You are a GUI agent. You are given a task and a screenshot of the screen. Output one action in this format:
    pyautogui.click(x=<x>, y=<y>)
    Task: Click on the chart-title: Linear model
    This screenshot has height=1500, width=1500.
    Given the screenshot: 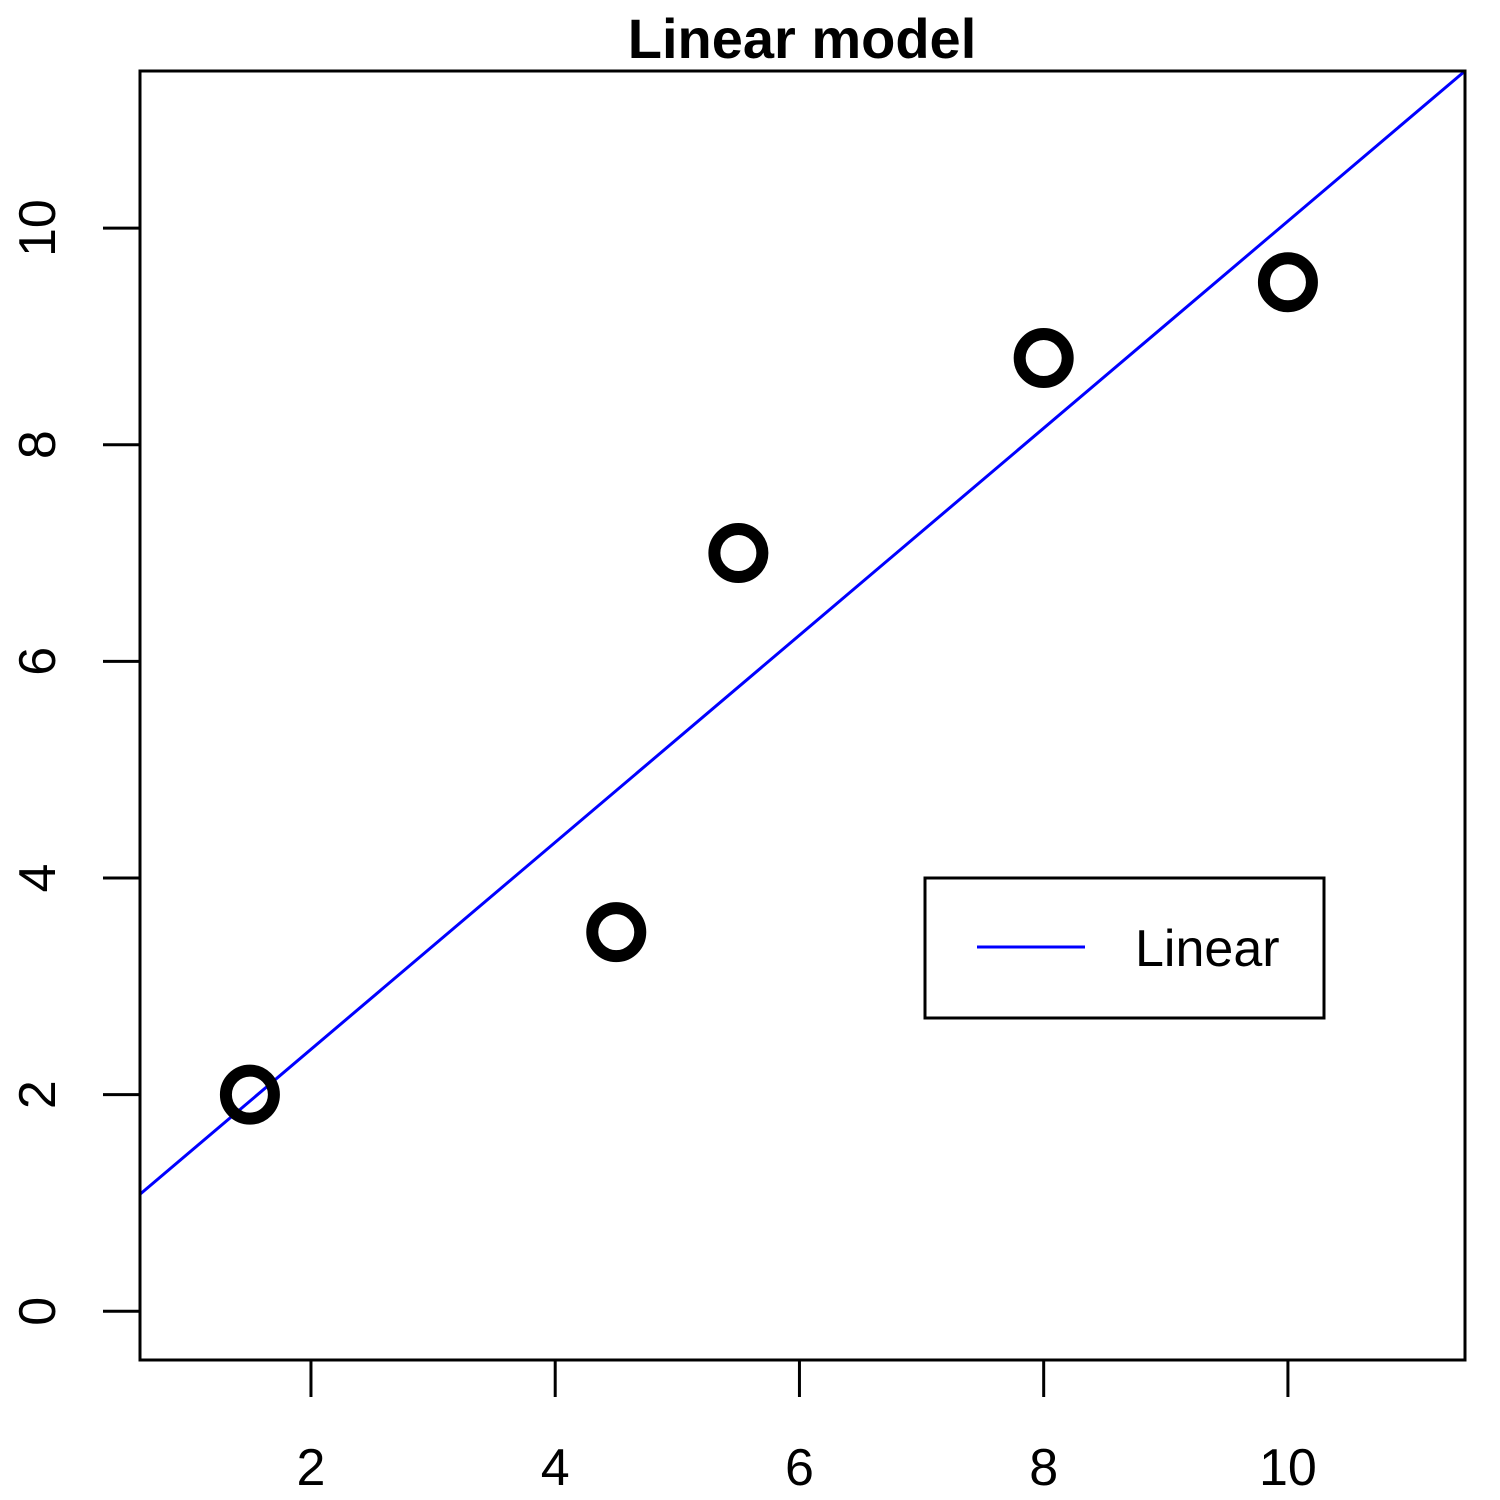 What is the action you would take?
    pyautogui.click(x=802, y=38)
    